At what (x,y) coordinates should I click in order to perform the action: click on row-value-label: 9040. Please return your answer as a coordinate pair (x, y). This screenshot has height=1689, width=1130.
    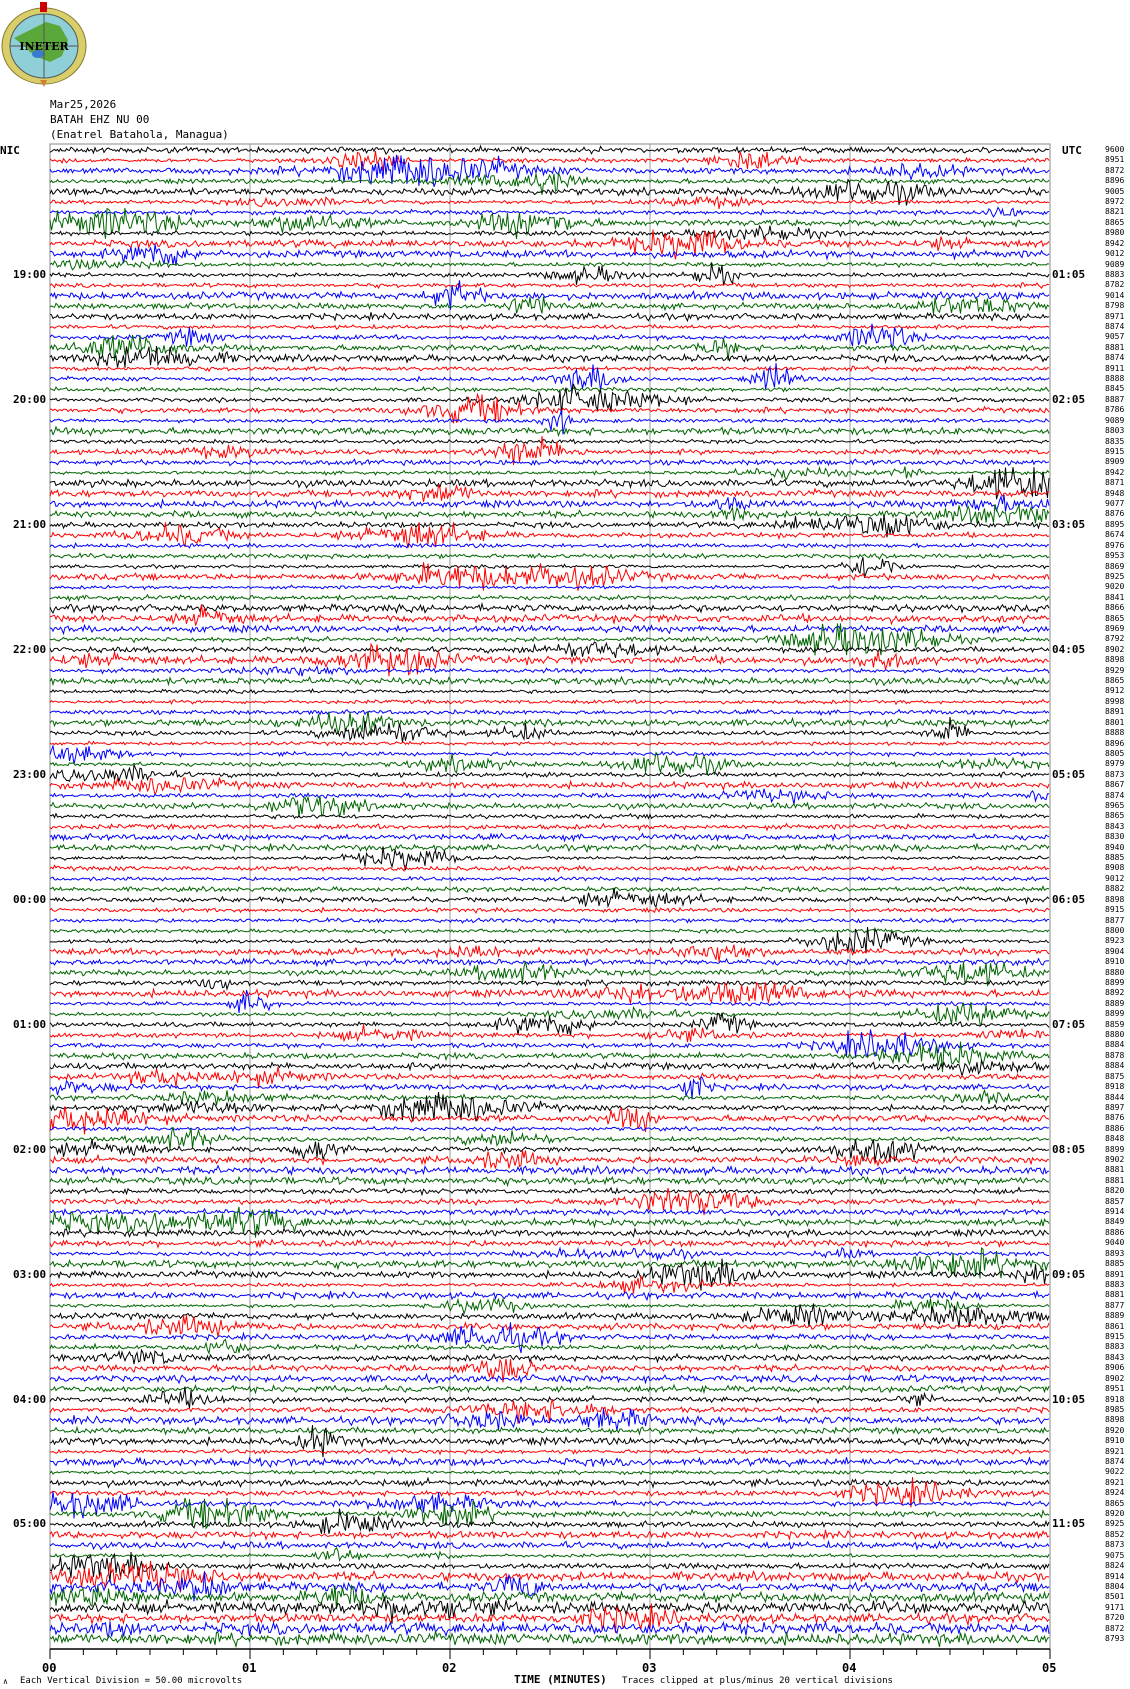
    Looking at the image, I should click on (1115, 1243).